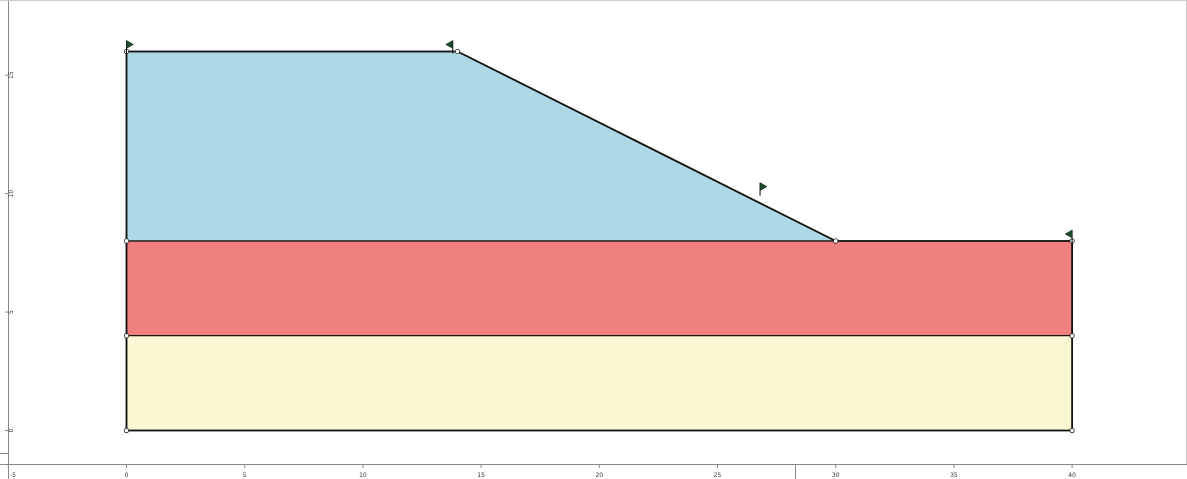 This screenshot has width=1187, height=479. I want to click on y-tick-label: 5, so click(11, 312).